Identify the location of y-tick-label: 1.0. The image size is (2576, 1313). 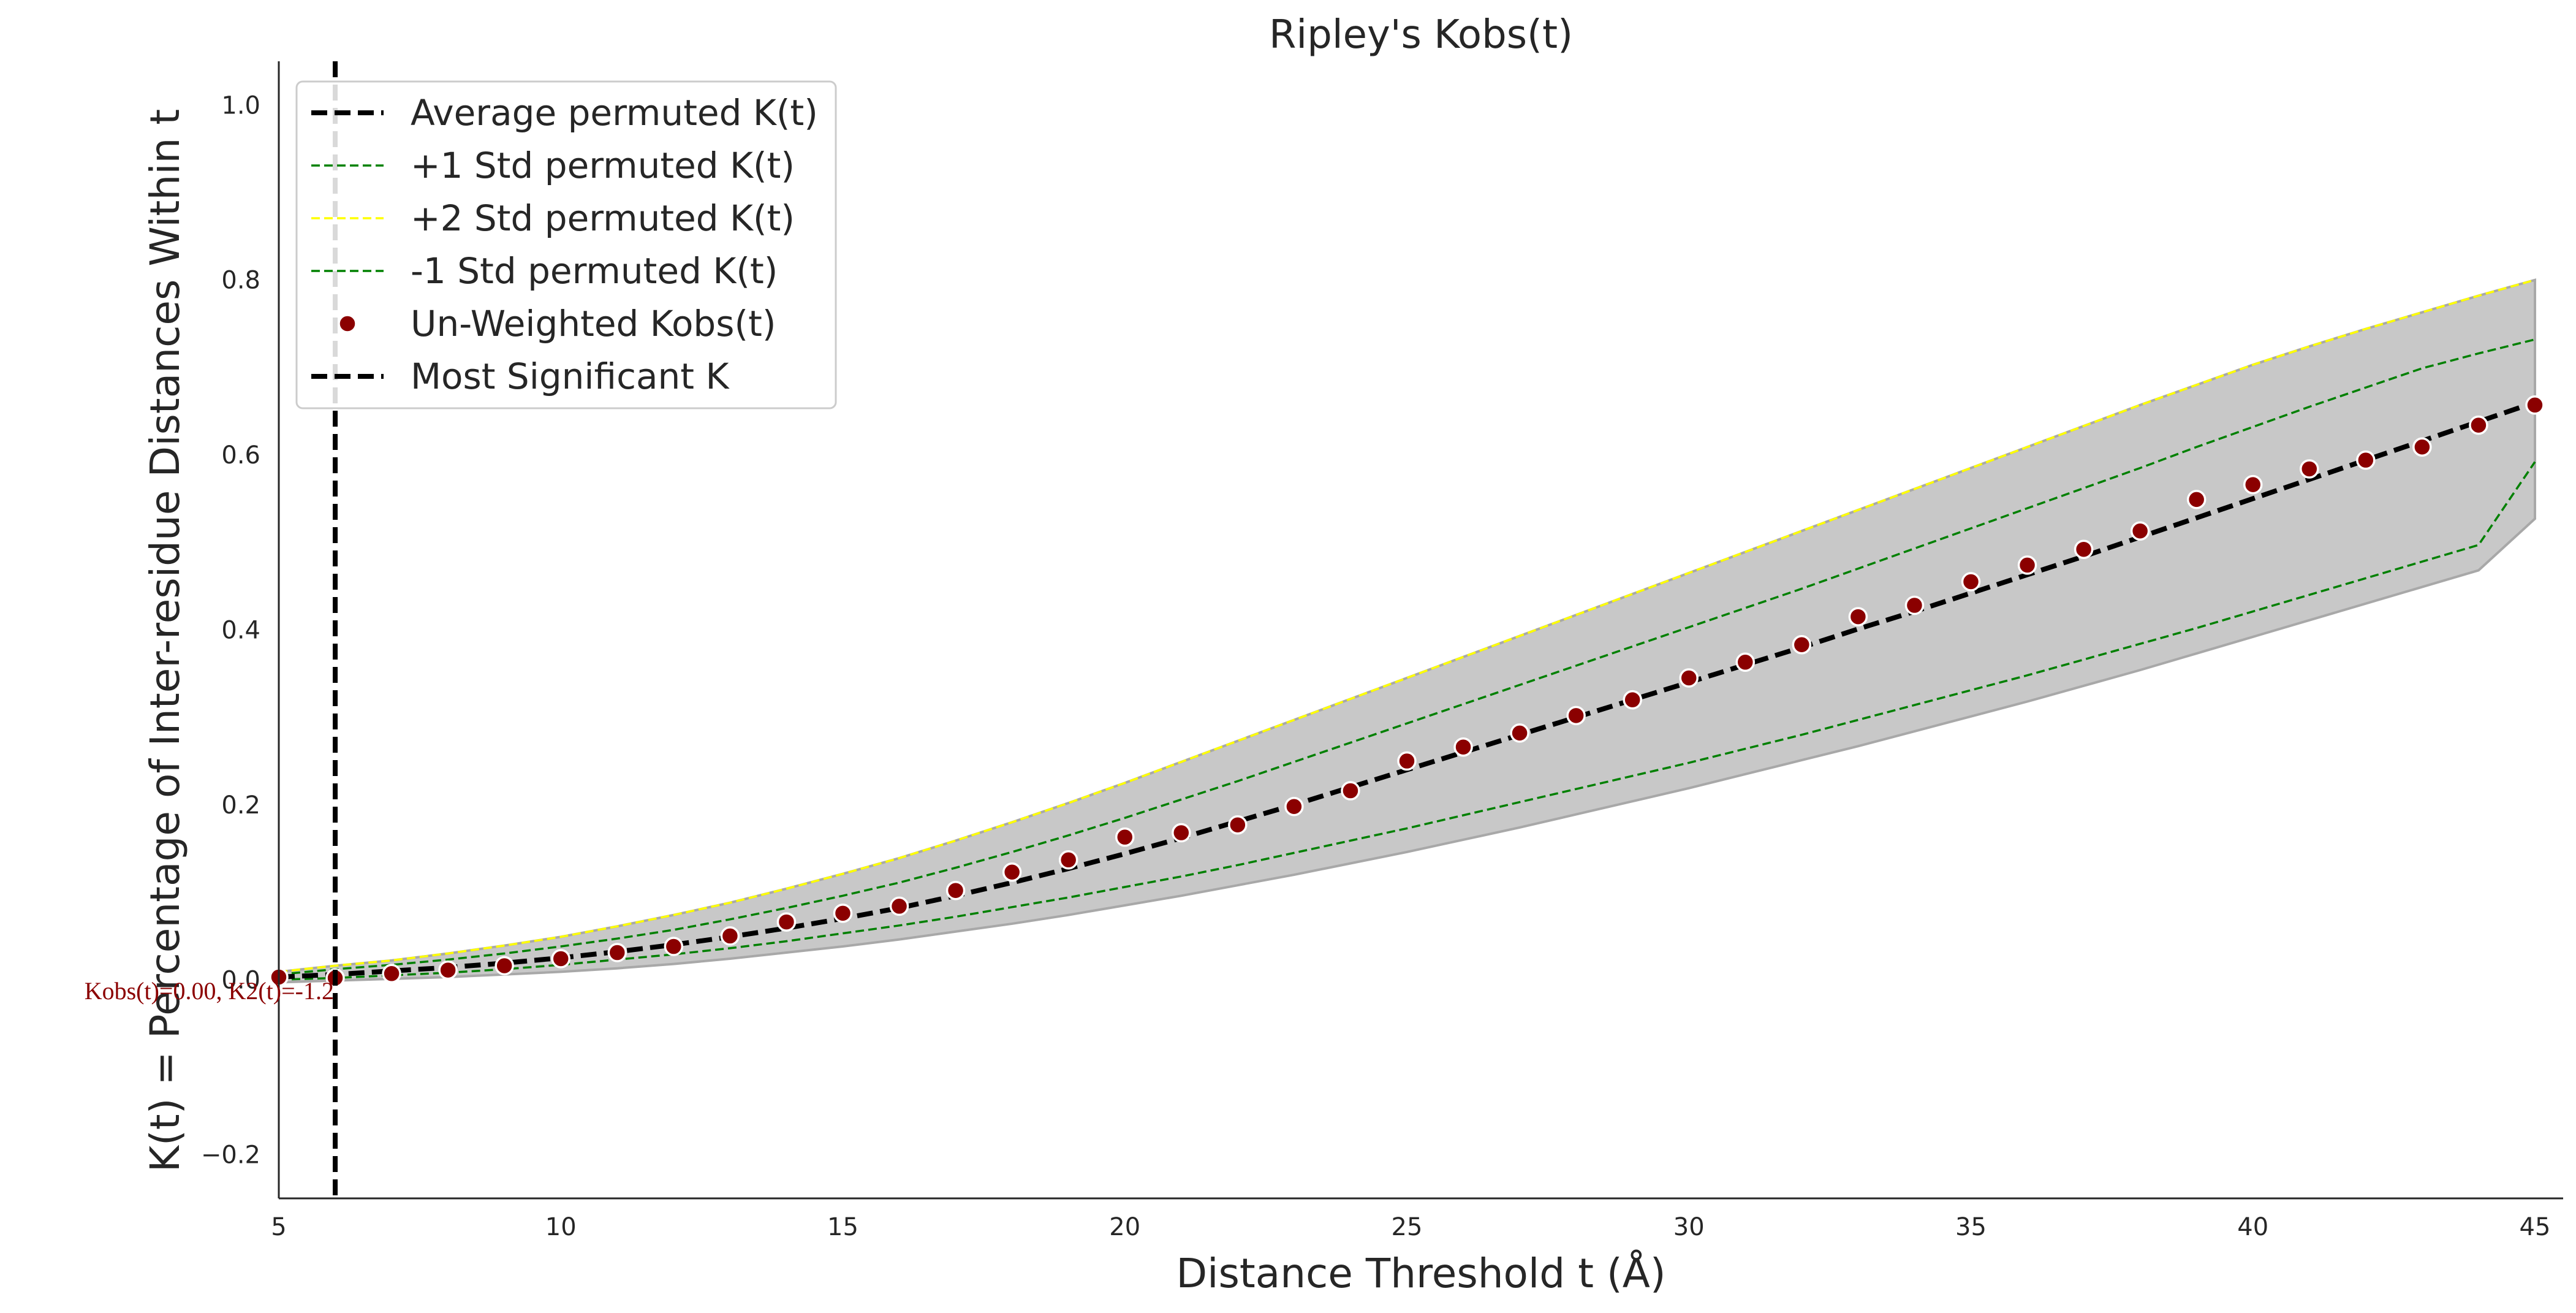
(240, 105).